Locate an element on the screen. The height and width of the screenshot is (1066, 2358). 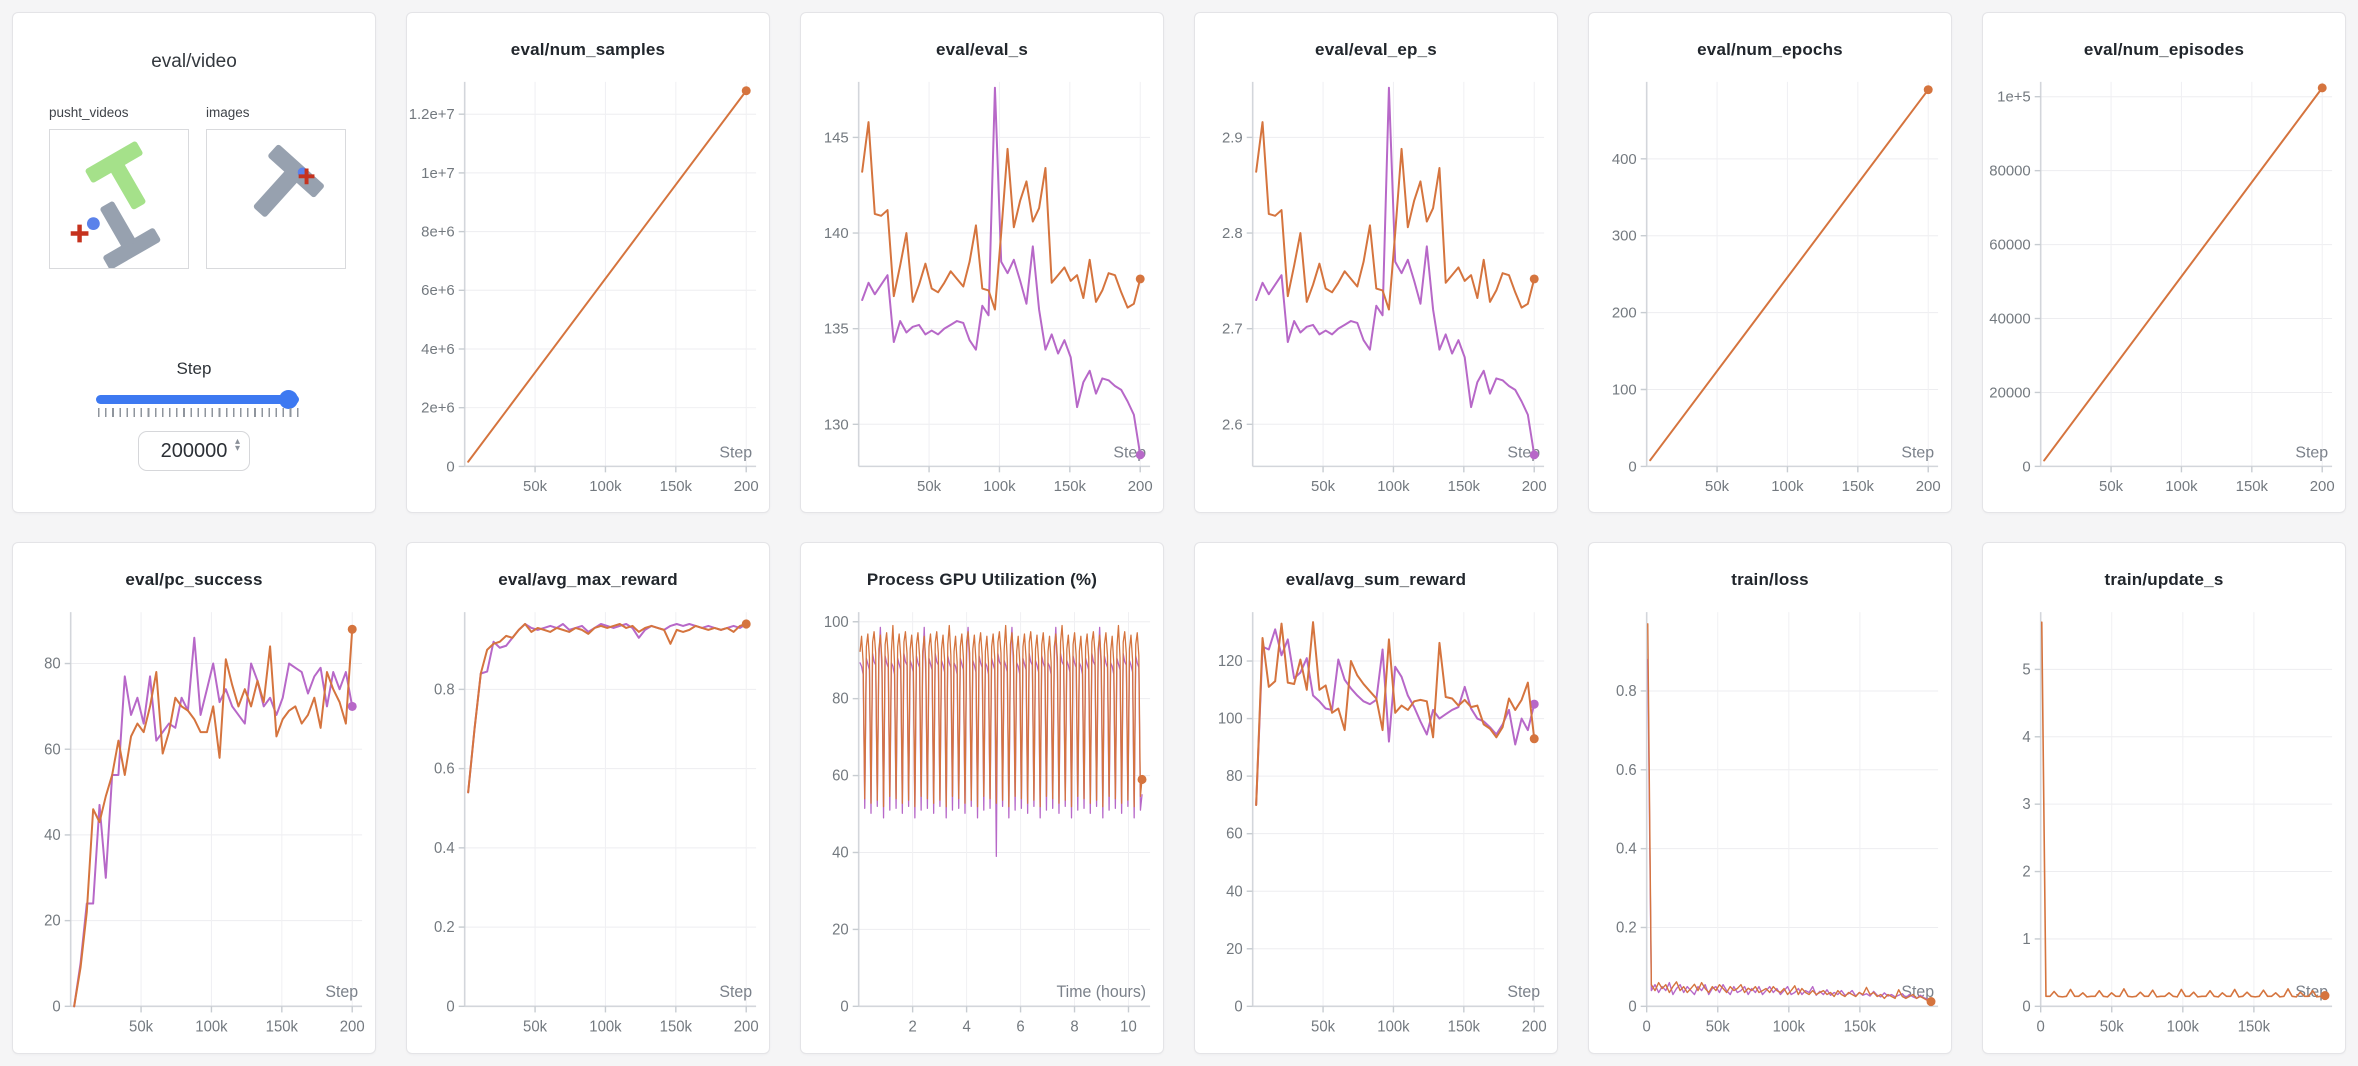
step-slider-ticks is located at coordinates (198, 412).